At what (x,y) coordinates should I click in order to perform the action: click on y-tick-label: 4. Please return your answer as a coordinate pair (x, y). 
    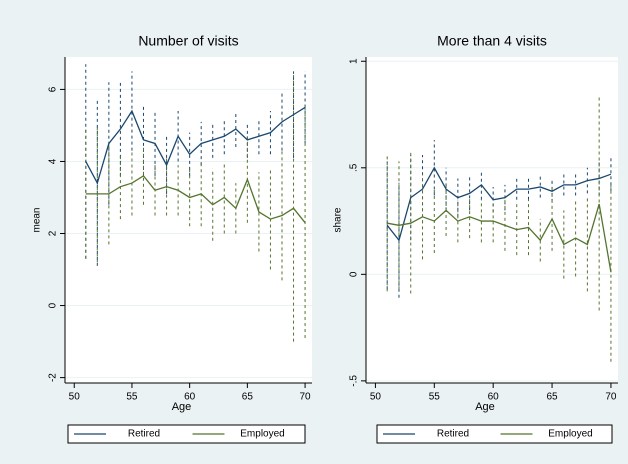
    Looking at the image, I should click on (53, 161).